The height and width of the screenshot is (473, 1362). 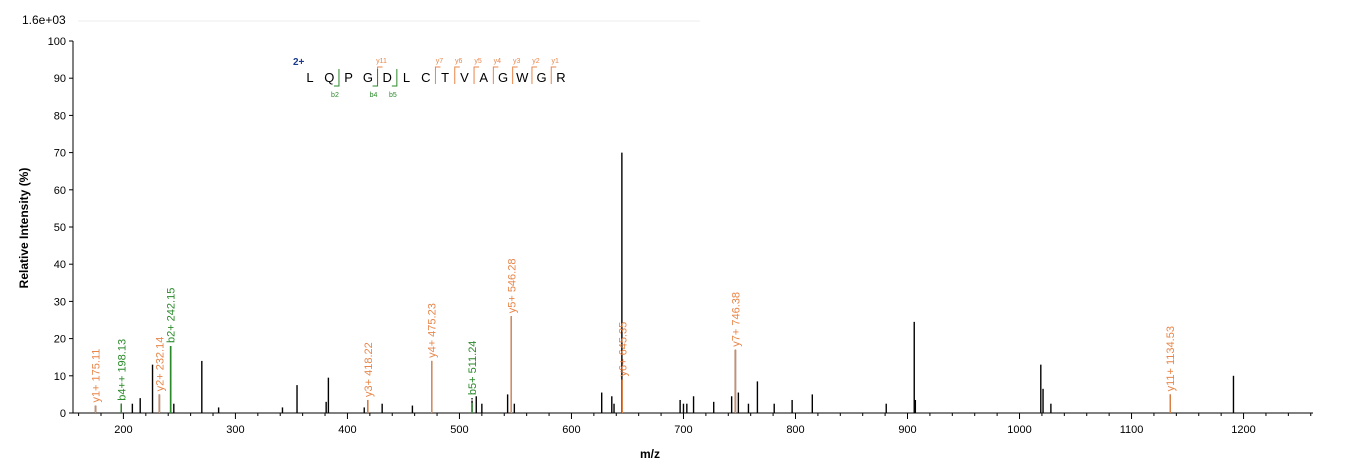 I want to click on y-axis: 0 10 20 30 40 50 60 70 80 90 100, so click(x=61, y=228).